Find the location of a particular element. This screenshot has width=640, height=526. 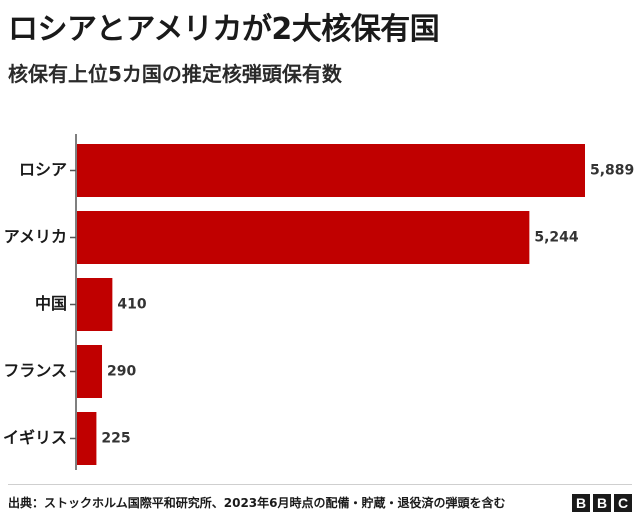

category-label: アメリカ is located at coordinates (35, 236).